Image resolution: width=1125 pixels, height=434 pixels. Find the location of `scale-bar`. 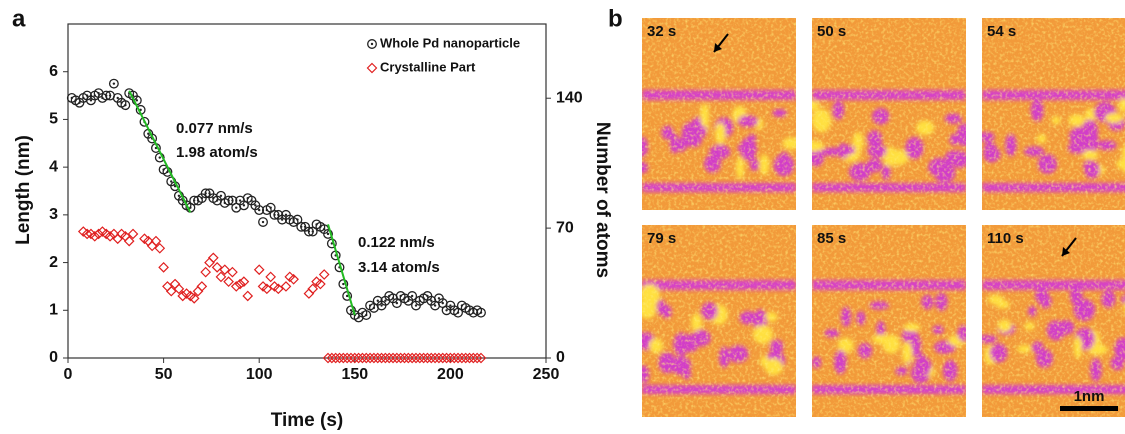

scale-bar is located at coordinates (1089, 408).